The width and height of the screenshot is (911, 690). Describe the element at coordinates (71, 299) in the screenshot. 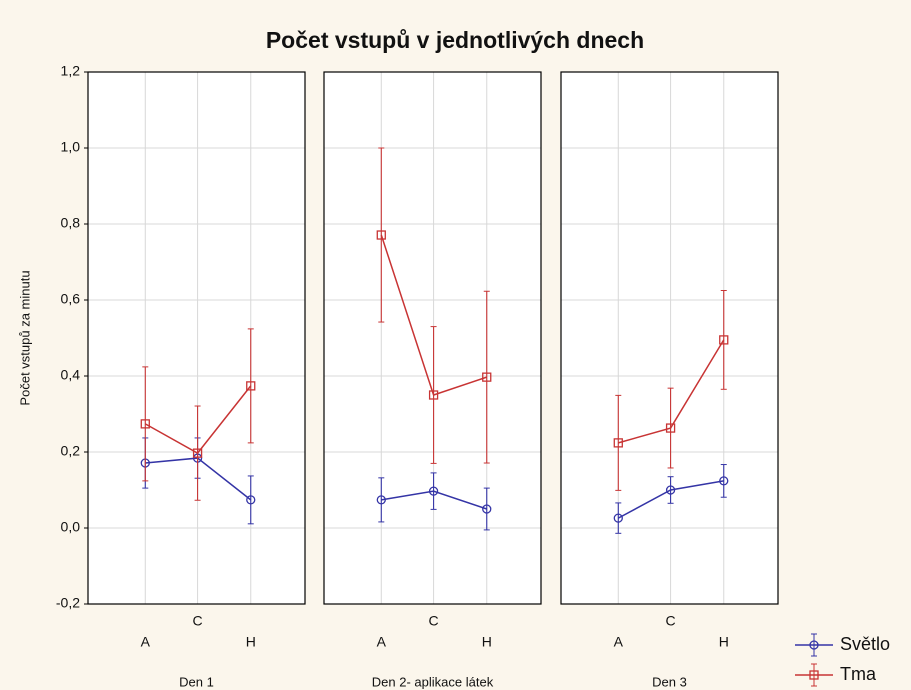

I see `y-tick-label: 0,6` at that location.